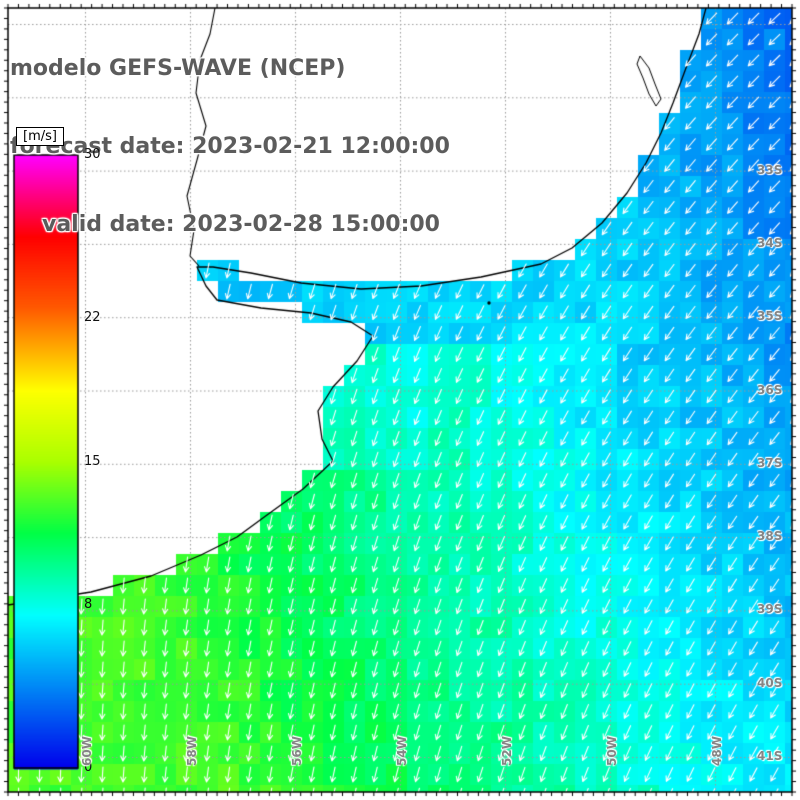 This screenshot has height=800, width=800. I want to click on lon-label: 54W, so click(402, 751).